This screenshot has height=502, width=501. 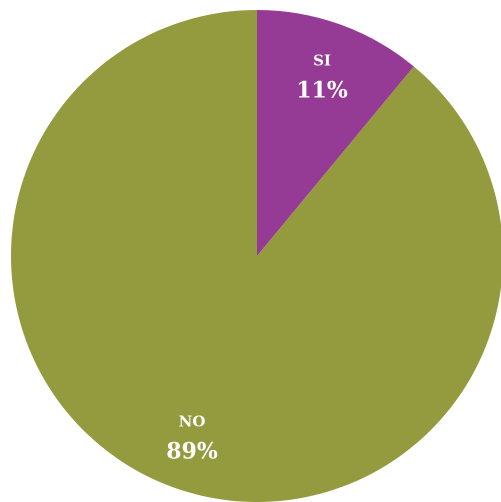 I want to click on slice-value-label: 89%, so click(x=192, y=452).